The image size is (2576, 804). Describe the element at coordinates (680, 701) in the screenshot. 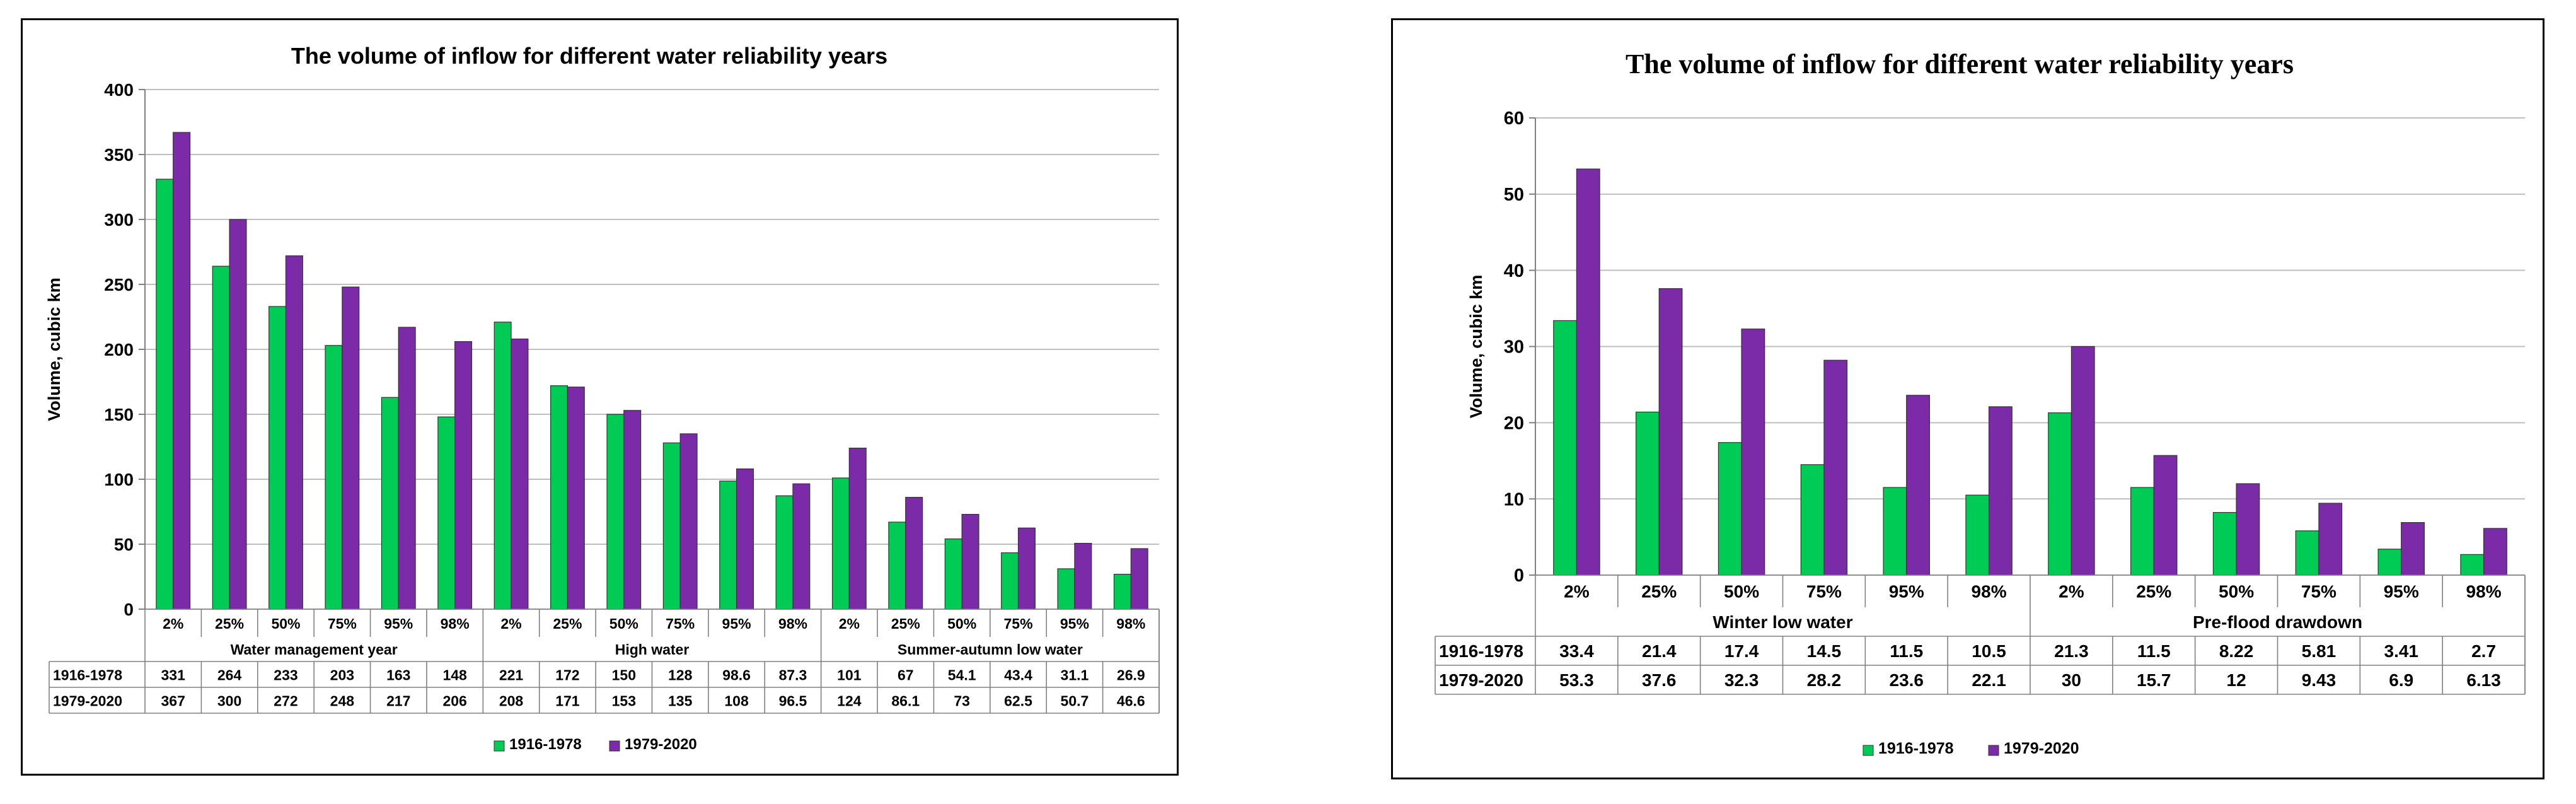

I see `data-label: 135` at that location.